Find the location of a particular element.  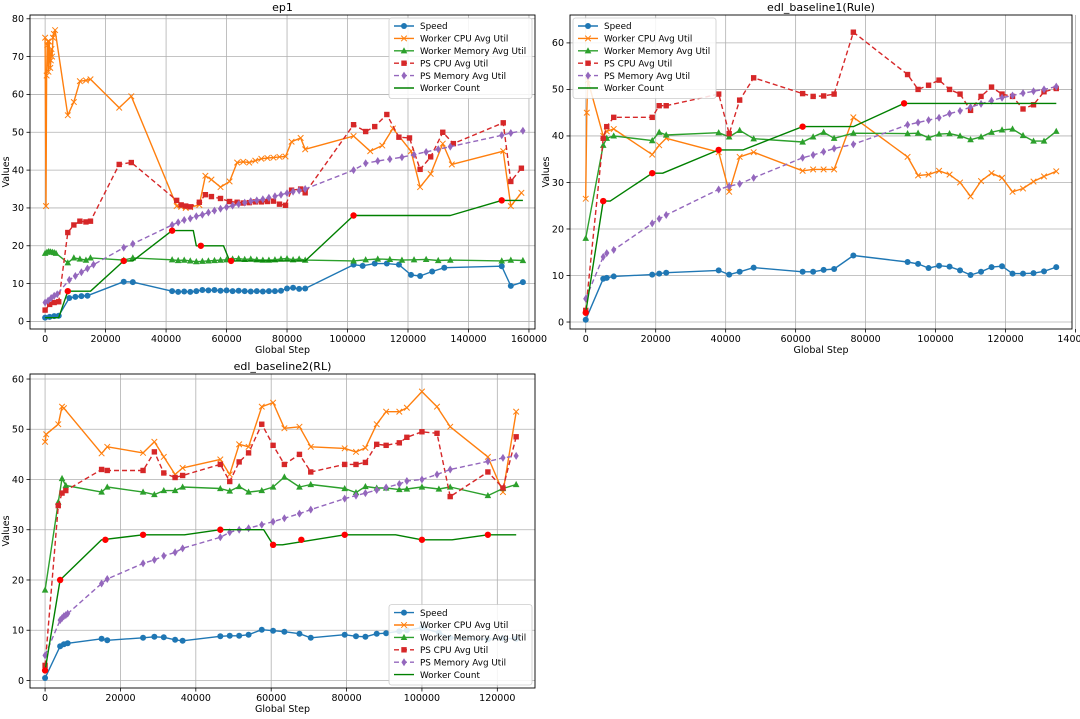

y-tick-label: 50 is located at coordinates (558, 90).